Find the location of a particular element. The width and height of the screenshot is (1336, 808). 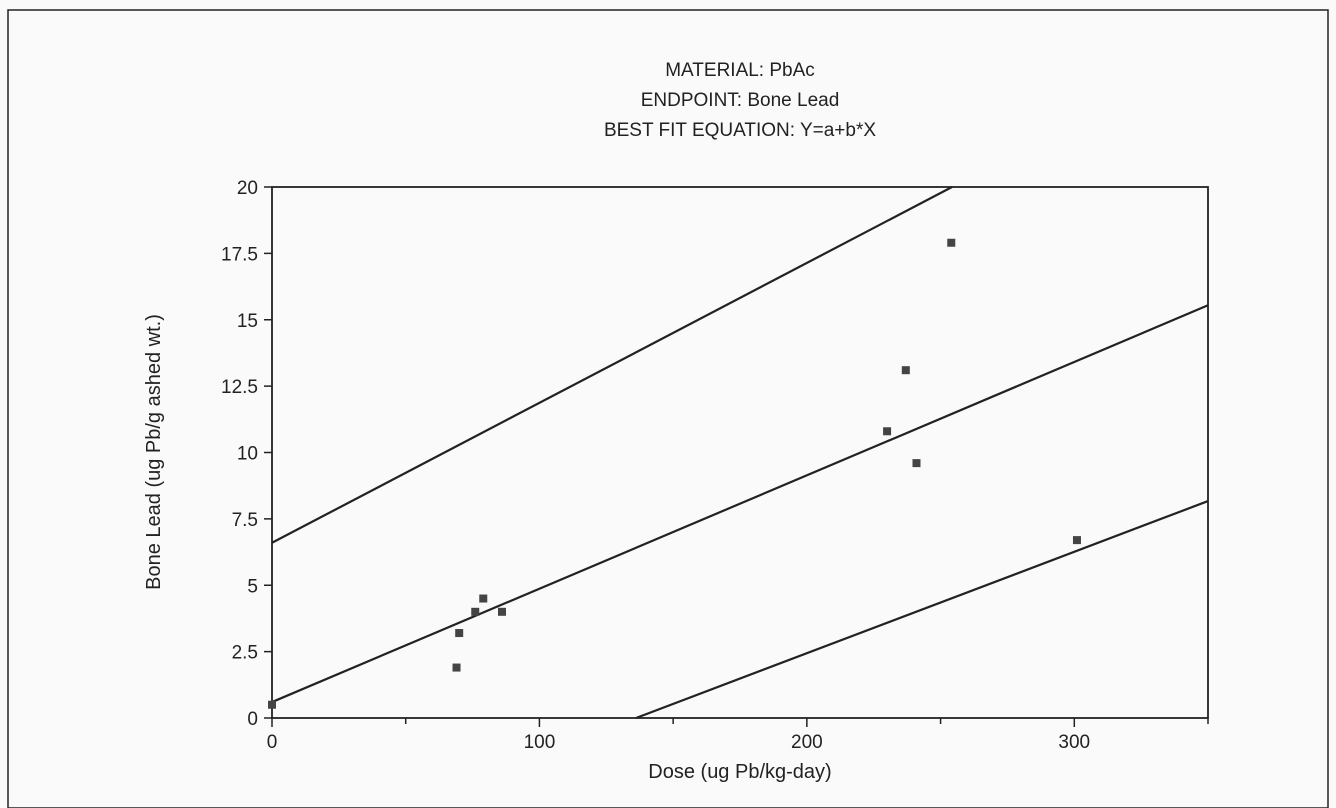

y-axis: 0 2.5 5 7.5 10 12.5 15 17.5 20 is located at coordinates (246, 454).